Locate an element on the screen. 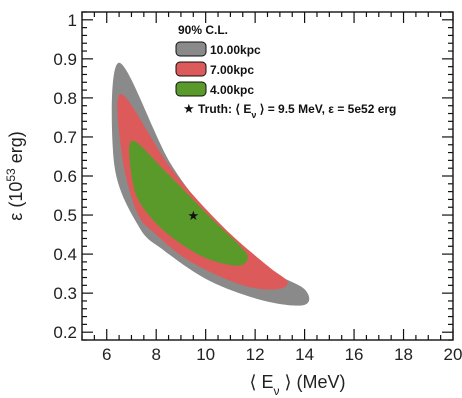  x-tick-label: 10 is located at coordinates (205, 354).